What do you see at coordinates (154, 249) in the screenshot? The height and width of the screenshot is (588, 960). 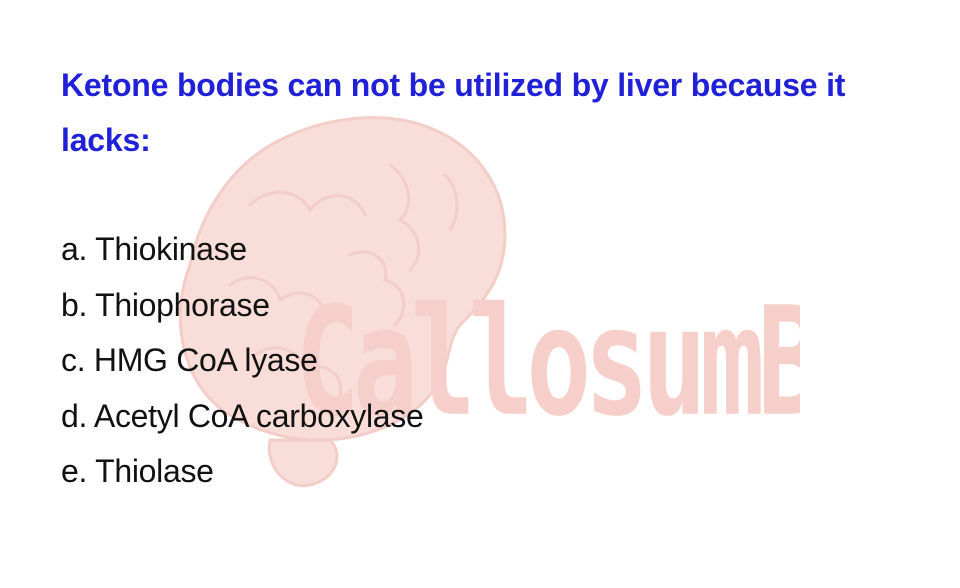 I see `option-a: a. Thiokinase` at bounding box center [154, 249].